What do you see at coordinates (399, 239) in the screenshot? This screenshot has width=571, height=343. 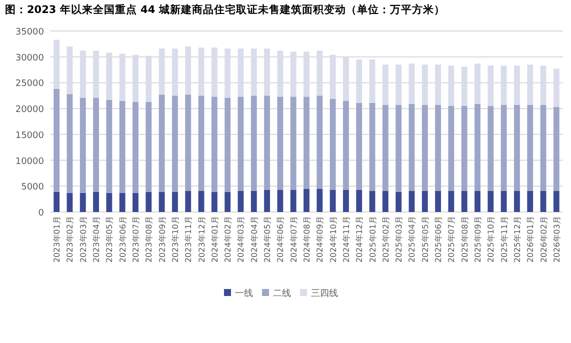 I see `x-tick-label: 2025年03月` at bounding box center [399, 239].